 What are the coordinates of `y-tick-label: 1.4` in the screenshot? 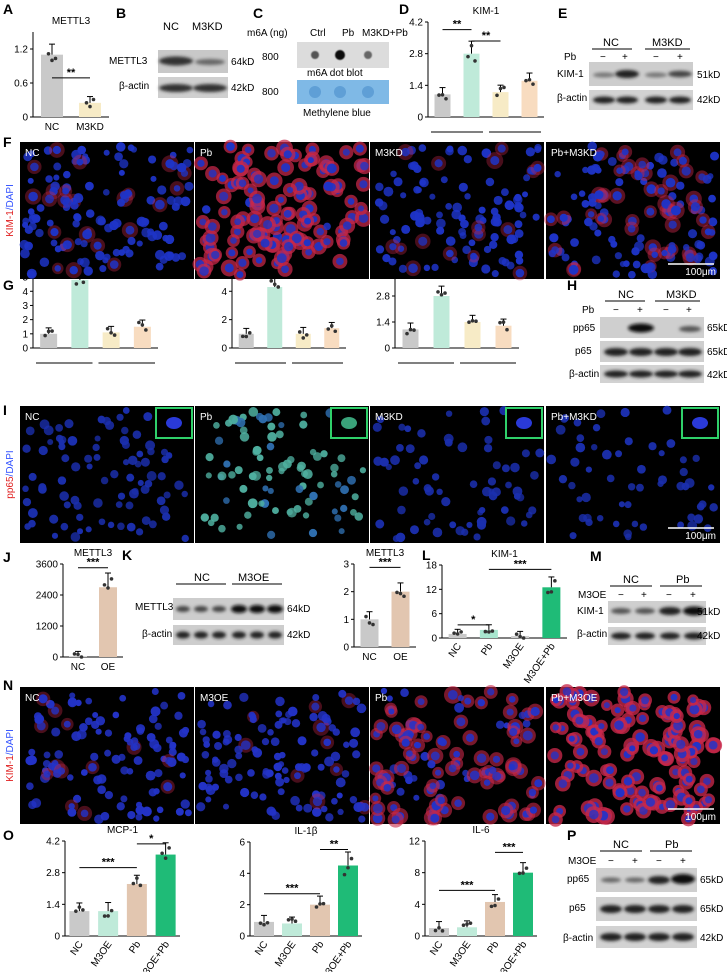 It's located at (53, 905).